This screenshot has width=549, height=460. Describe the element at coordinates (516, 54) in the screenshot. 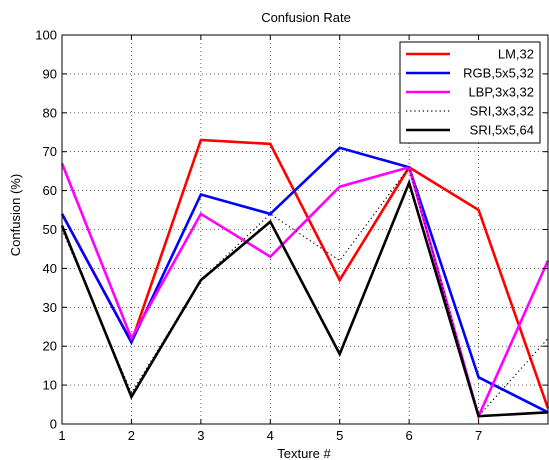

I see `legend-label-1: LM,32` at that location.